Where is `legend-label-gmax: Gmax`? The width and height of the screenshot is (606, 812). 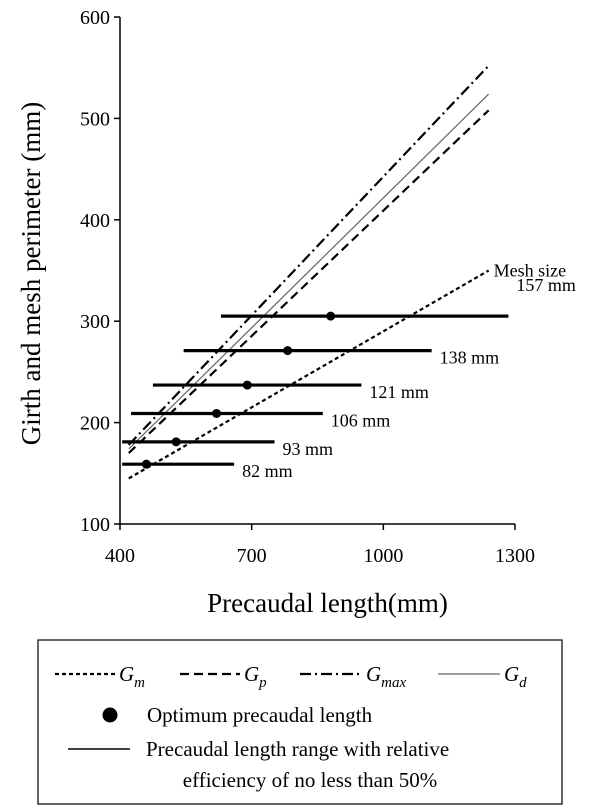
legend-label-gmax: Gmax is located at coordinates (386, 676).